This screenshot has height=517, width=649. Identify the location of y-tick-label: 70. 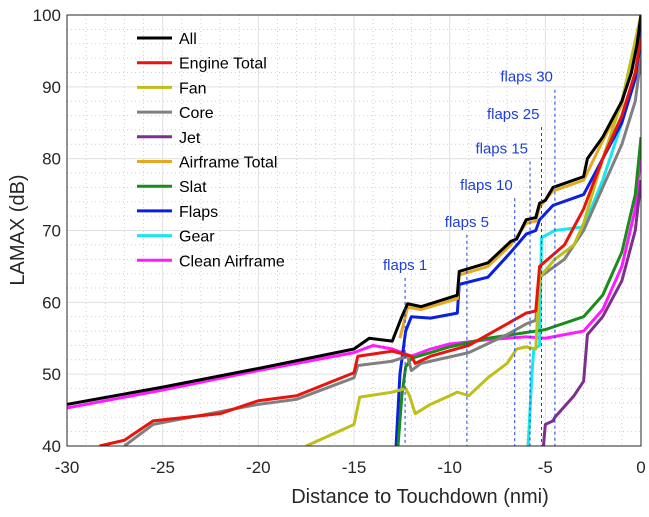
(51, 231).